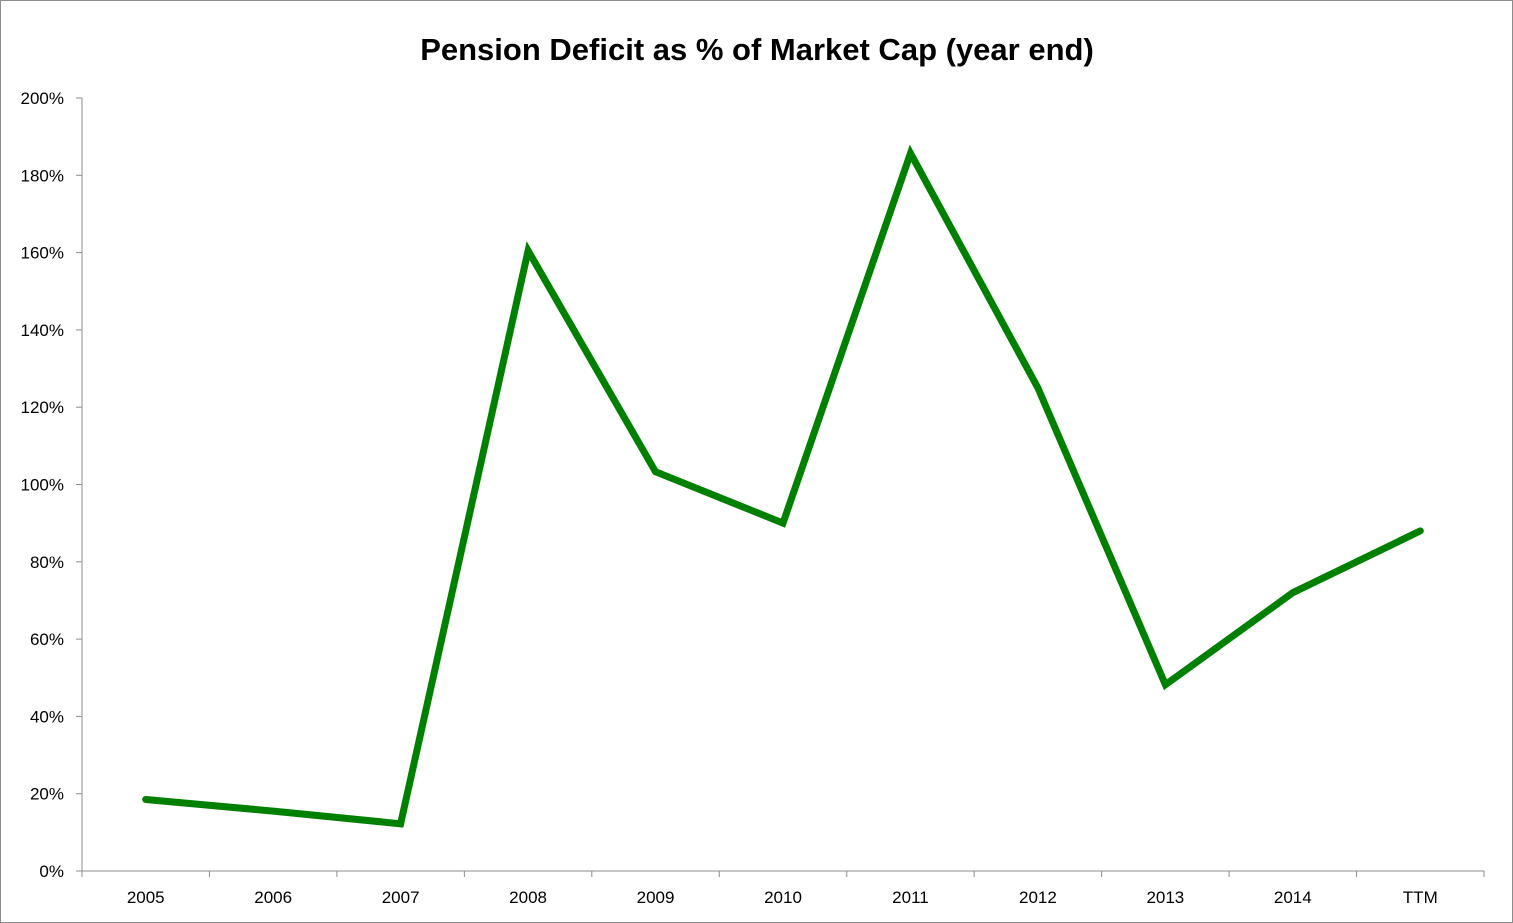 The width and height of the screenshot is (1513, 923). What do you see at coordinates (1293, 897) in the screenshot?
I see `x-tick-label: 2014` at bounding box center [1293, 897].